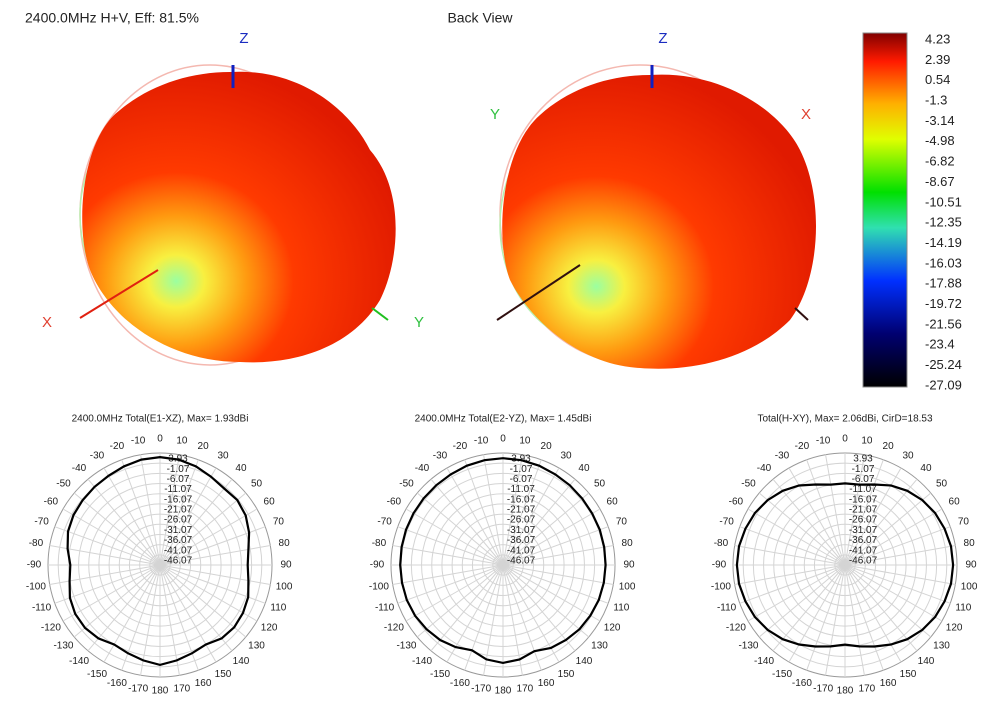 The image size is (1000, 715). Describe the element at coordinates (863, 459) in the screenshot. I see `ring-label: 3.93` at that location.